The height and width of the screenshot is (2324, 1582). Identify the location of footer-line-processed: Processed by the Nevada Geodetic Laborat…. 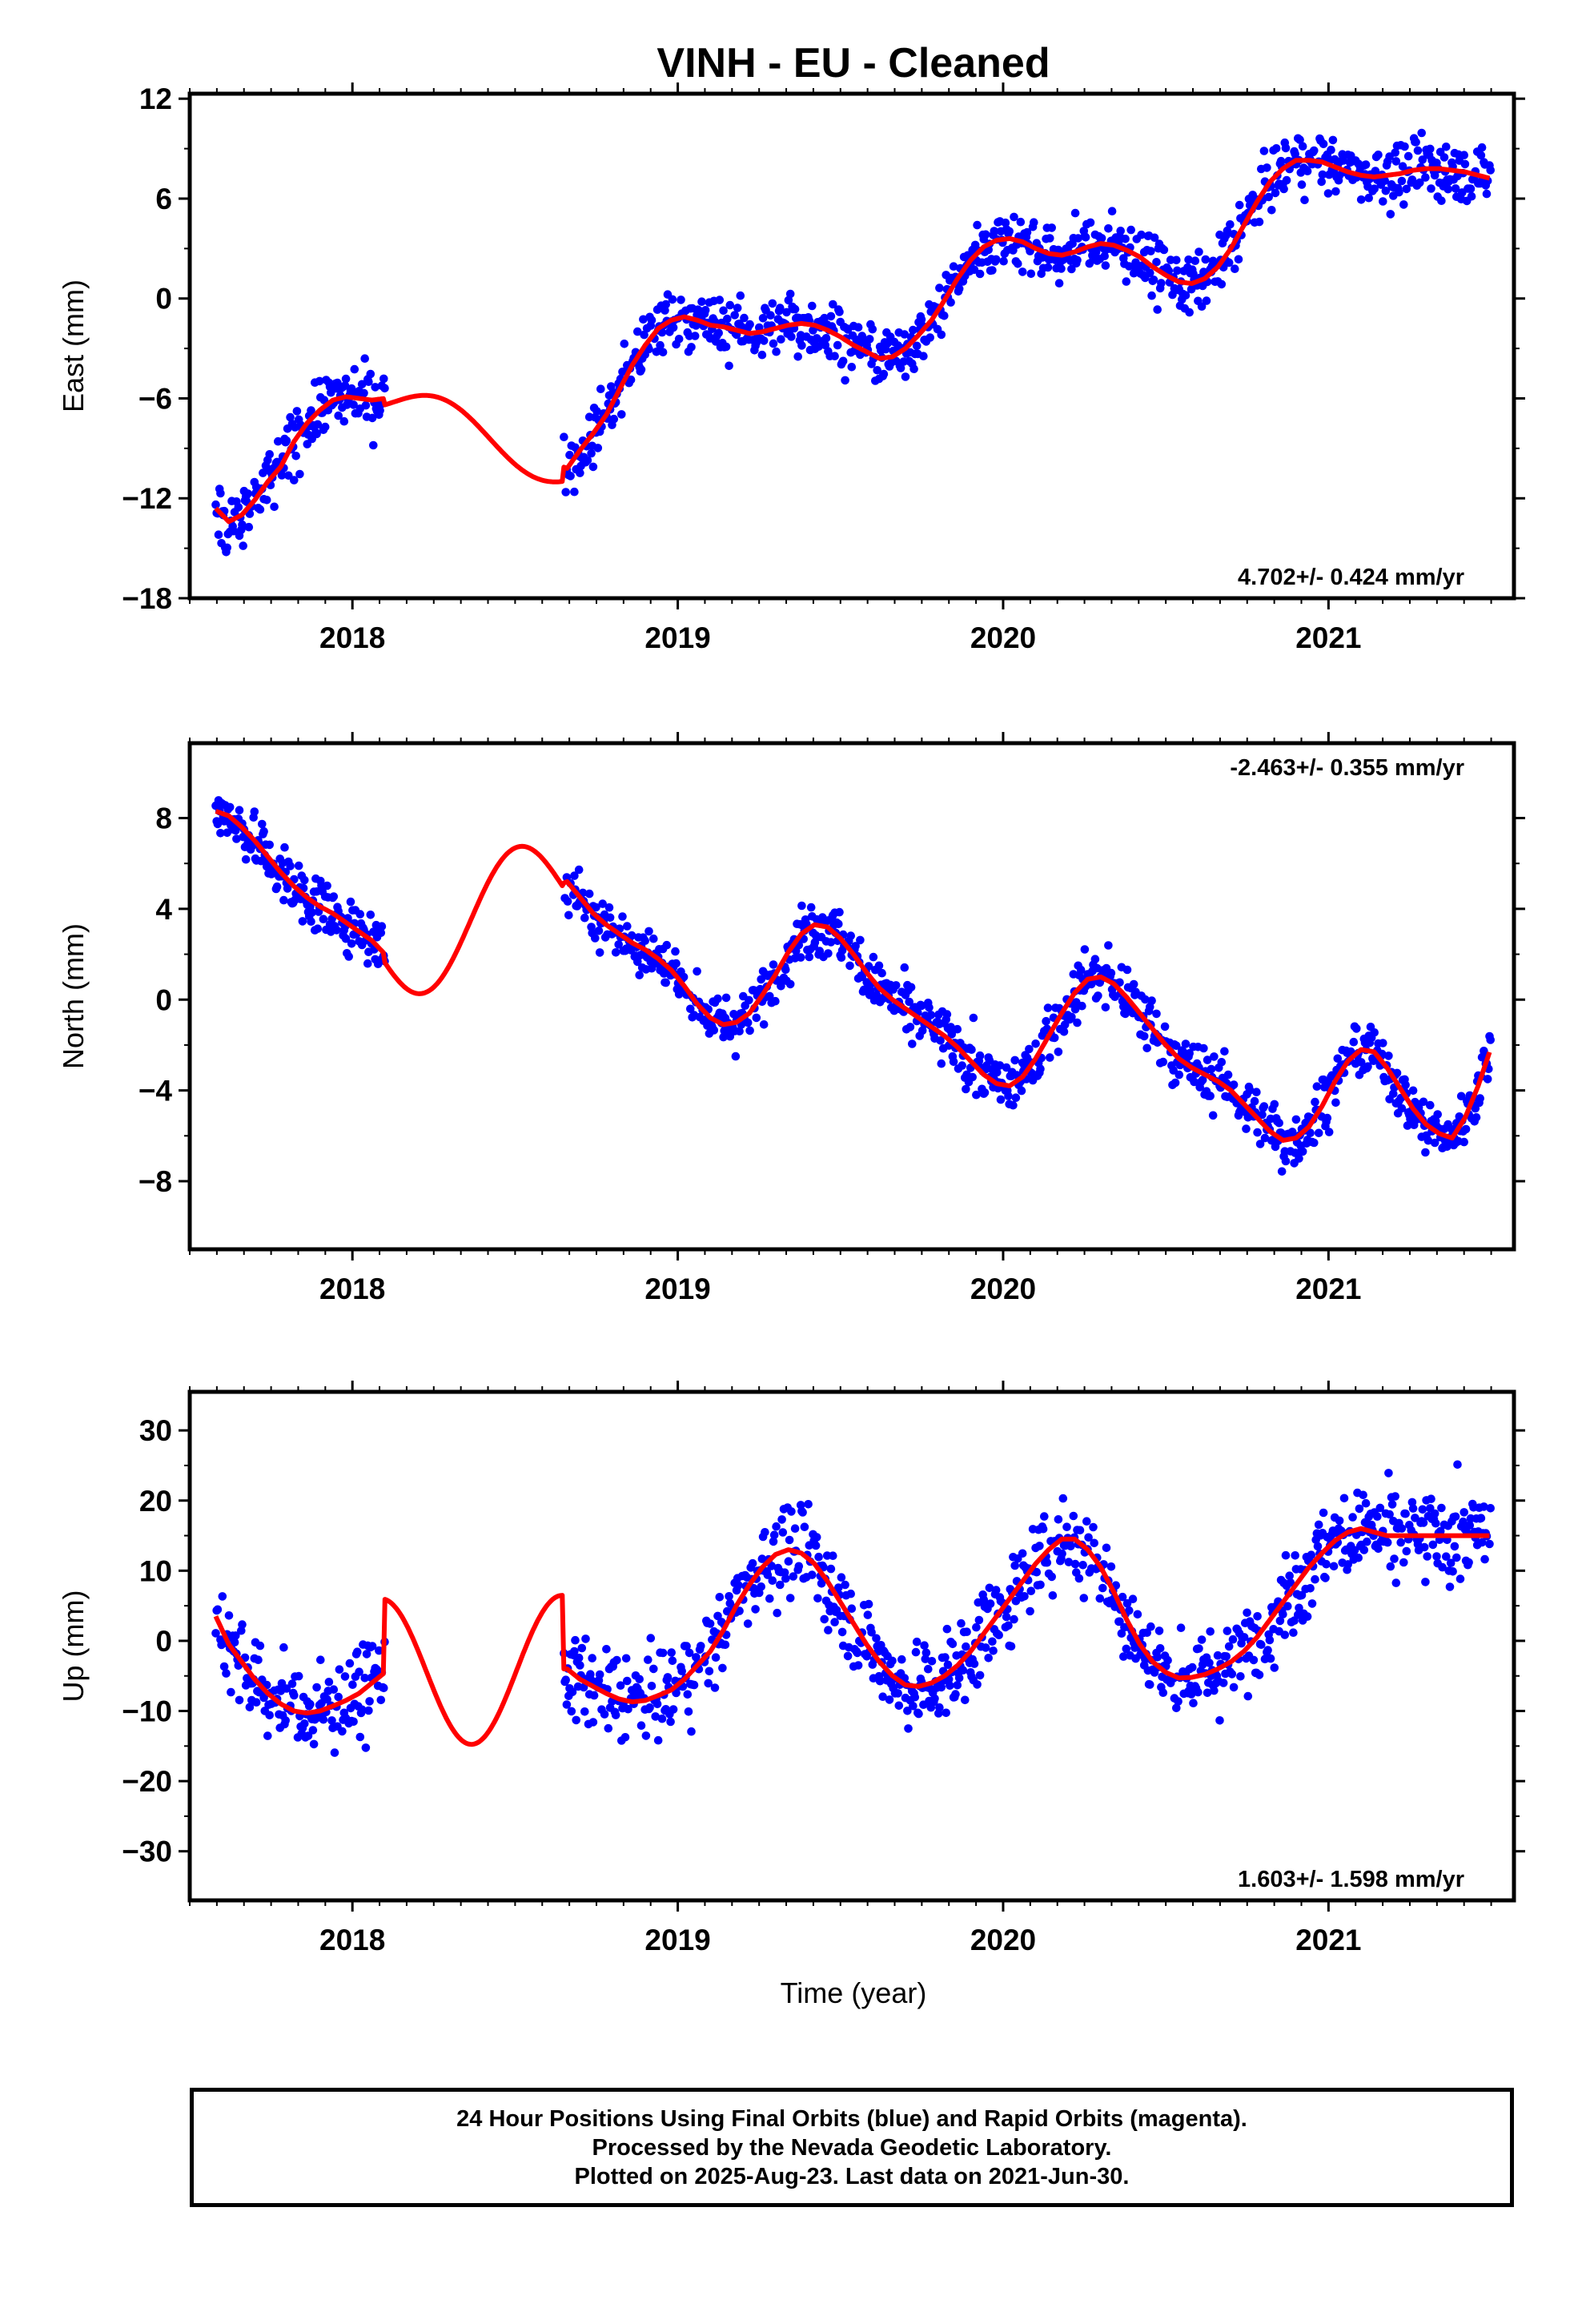
(852, 2147).